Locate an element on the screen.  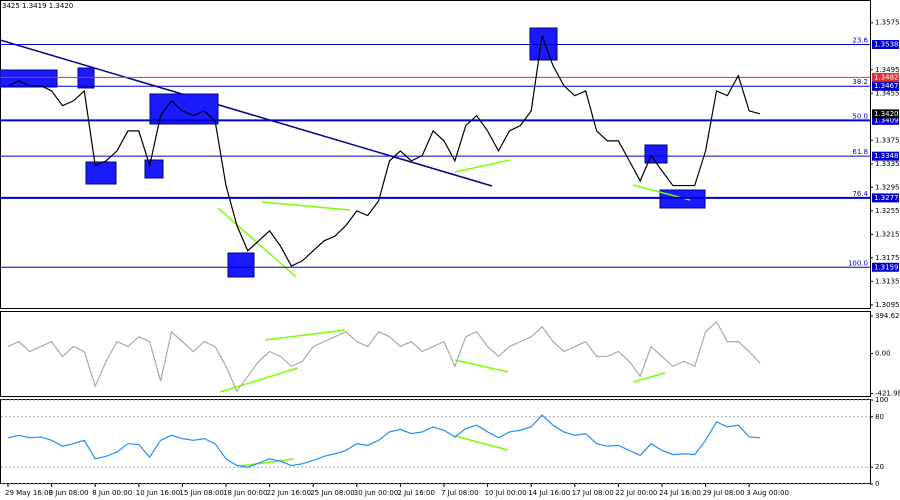
x-tick-label: 18 Jun 00:00 is located at coordinates (245, 493).